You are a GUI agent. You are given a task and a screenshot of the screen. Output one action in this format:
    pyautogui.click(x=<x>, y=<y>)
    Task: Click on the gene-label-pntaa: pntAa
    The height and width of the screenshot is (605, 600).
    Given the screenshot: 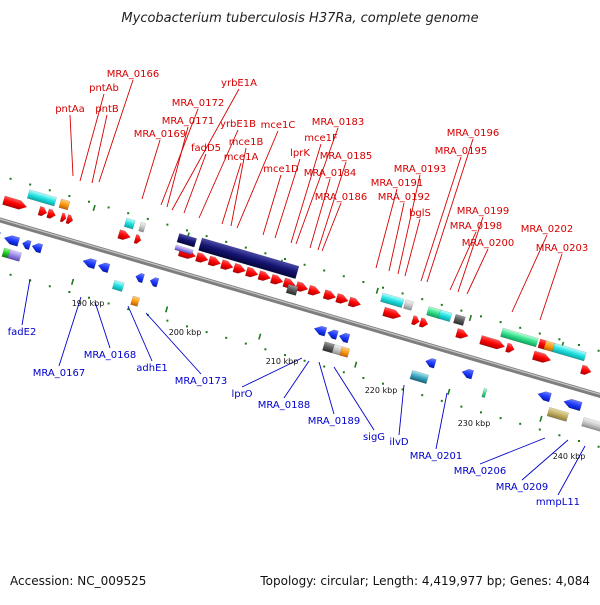 What is the action you would take?
    pyautogui.click(x=70, y=140)
    